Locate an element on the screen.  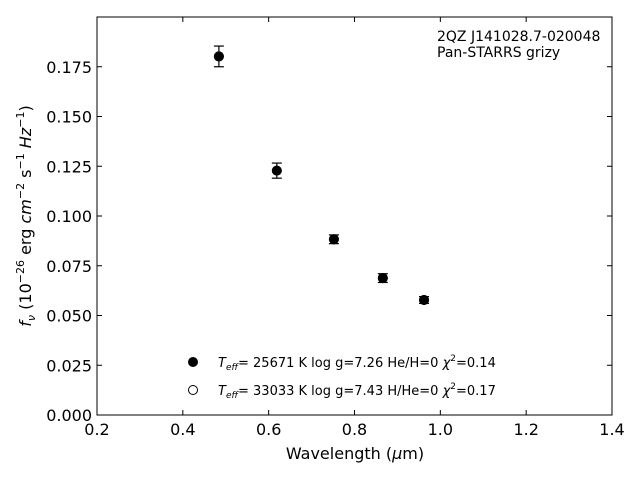
x-tick-label: 0.6 is located at coordinates (268, 429).